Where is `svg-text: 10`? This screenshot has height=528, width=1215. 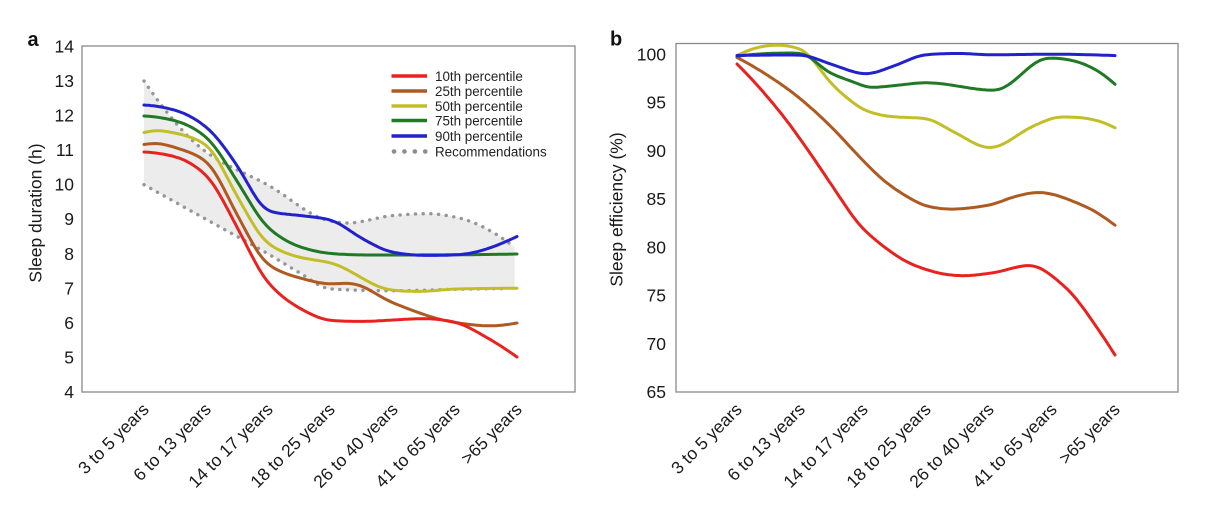 svg-text: 10 is located at coordinates (65, 185).